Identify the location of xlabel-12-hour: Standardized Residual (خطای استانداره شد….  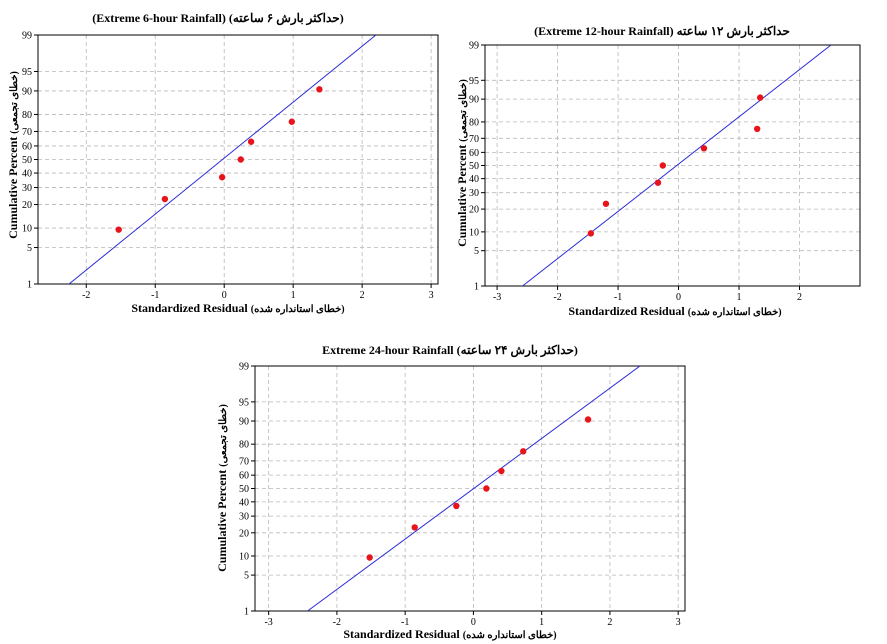
(674, 311).